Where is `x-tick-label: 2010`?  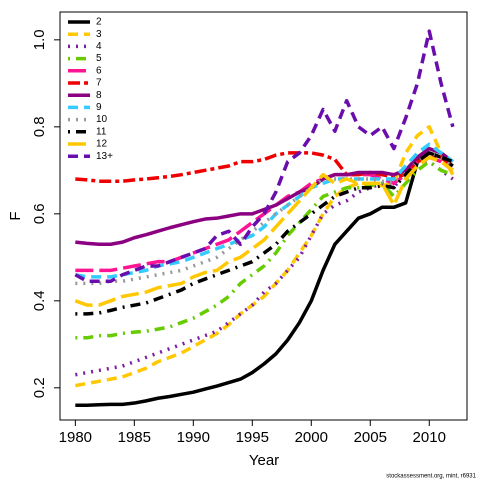 x-tick-label: 2010 is located at coordinates (429, 437).